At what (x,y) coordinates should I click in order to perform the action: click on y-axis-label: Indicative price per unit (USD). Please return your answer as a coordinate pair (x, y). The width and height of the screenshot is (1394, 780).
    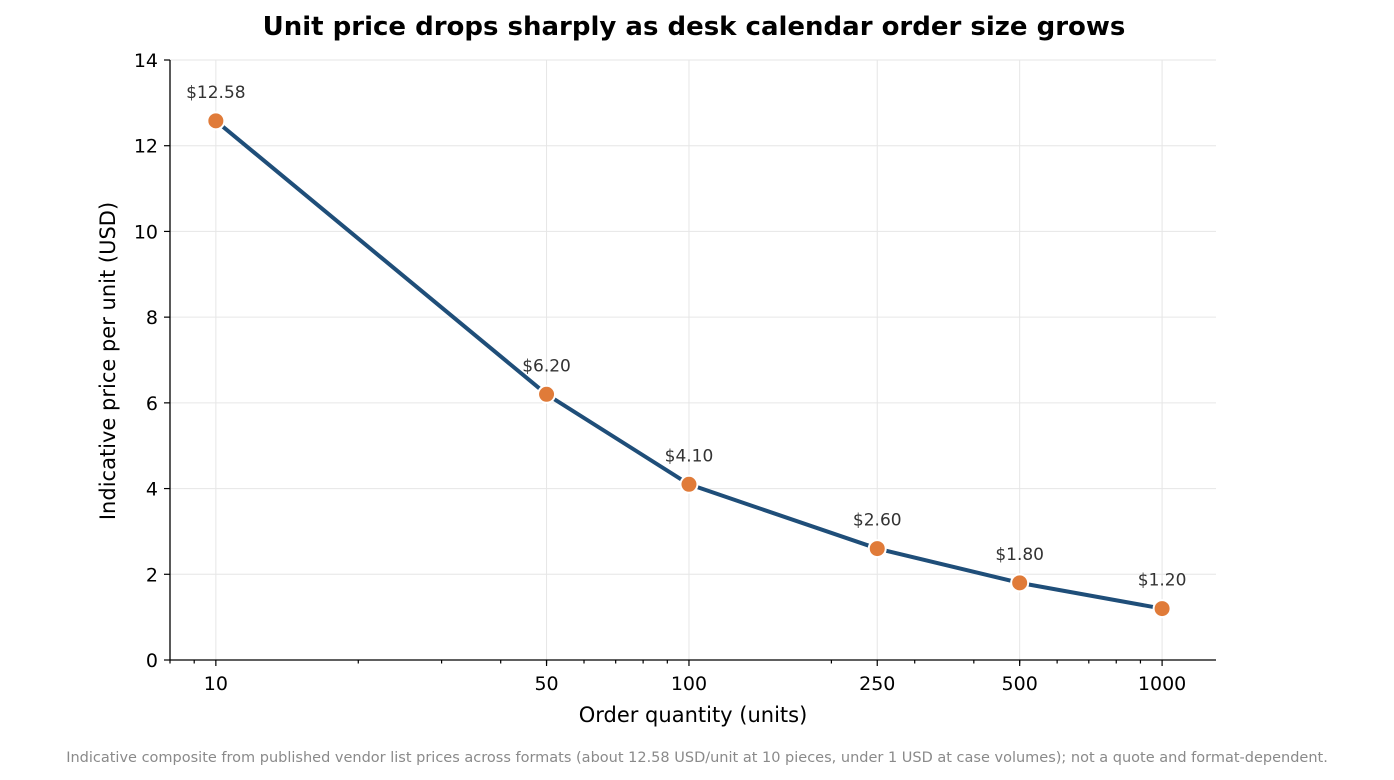
    Looking at the image, I should click on (108, 361).